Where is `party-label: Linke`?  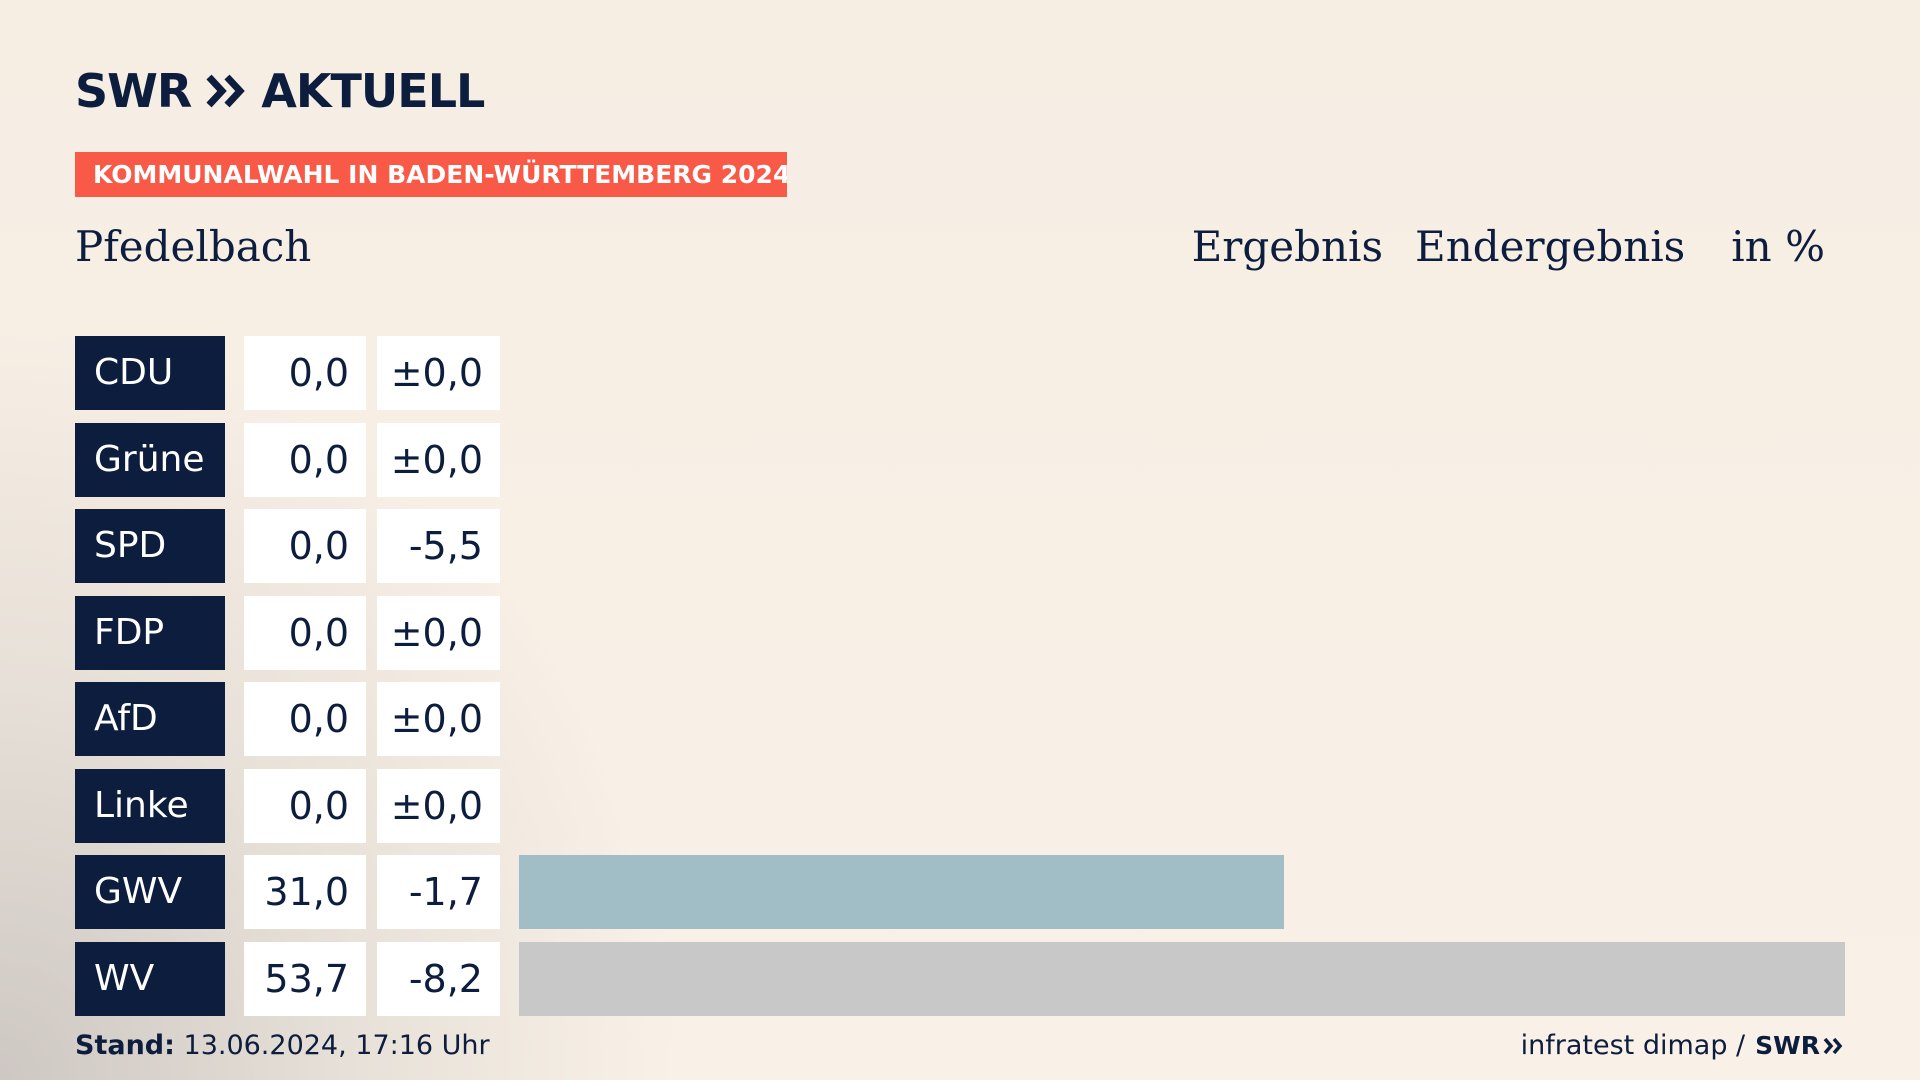 party-label: Linke is located at coordinates (150, 805).